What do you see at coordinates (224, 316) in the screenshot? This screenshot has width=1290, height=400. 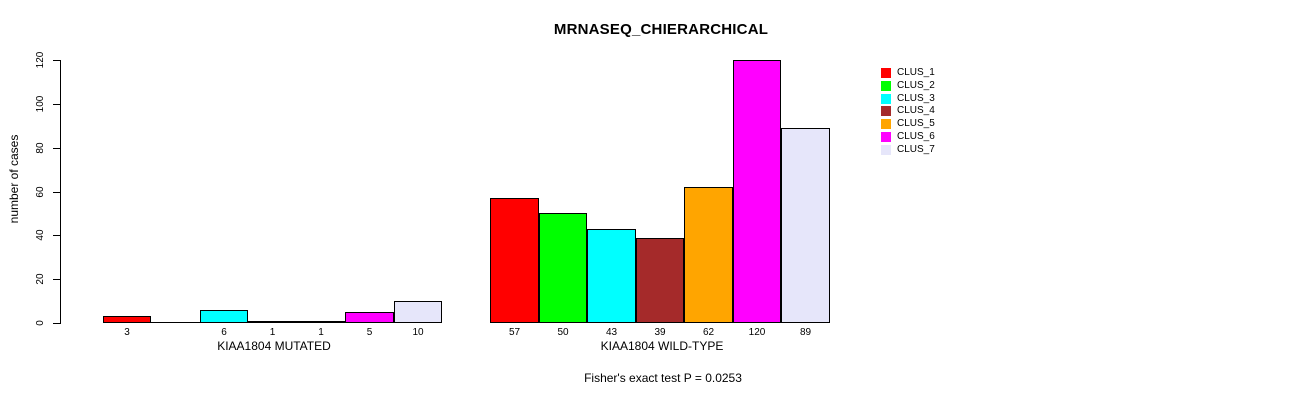 I see `bar-clus_3-mutated` at bounding box center [224, 316].